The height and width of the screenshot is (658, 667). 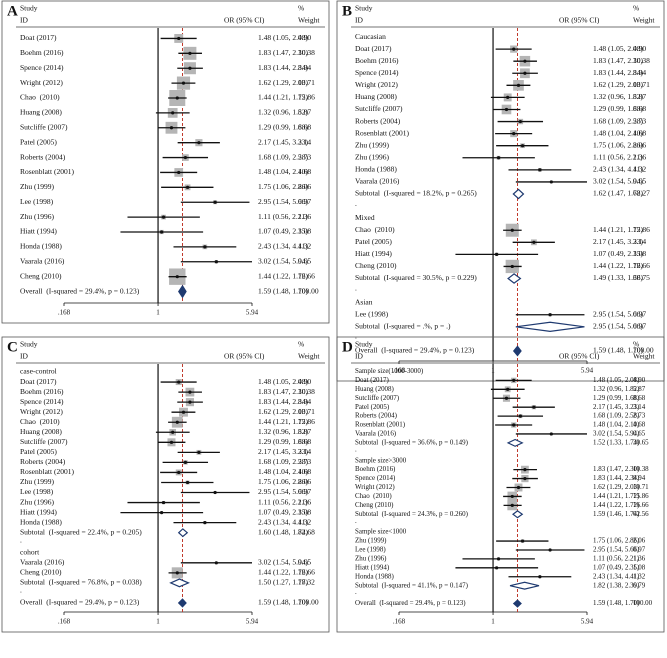 What do you see at coordinates (38, 371) in the screenshot?
I see `group-label: case-control` at bounding box center [38, 371].